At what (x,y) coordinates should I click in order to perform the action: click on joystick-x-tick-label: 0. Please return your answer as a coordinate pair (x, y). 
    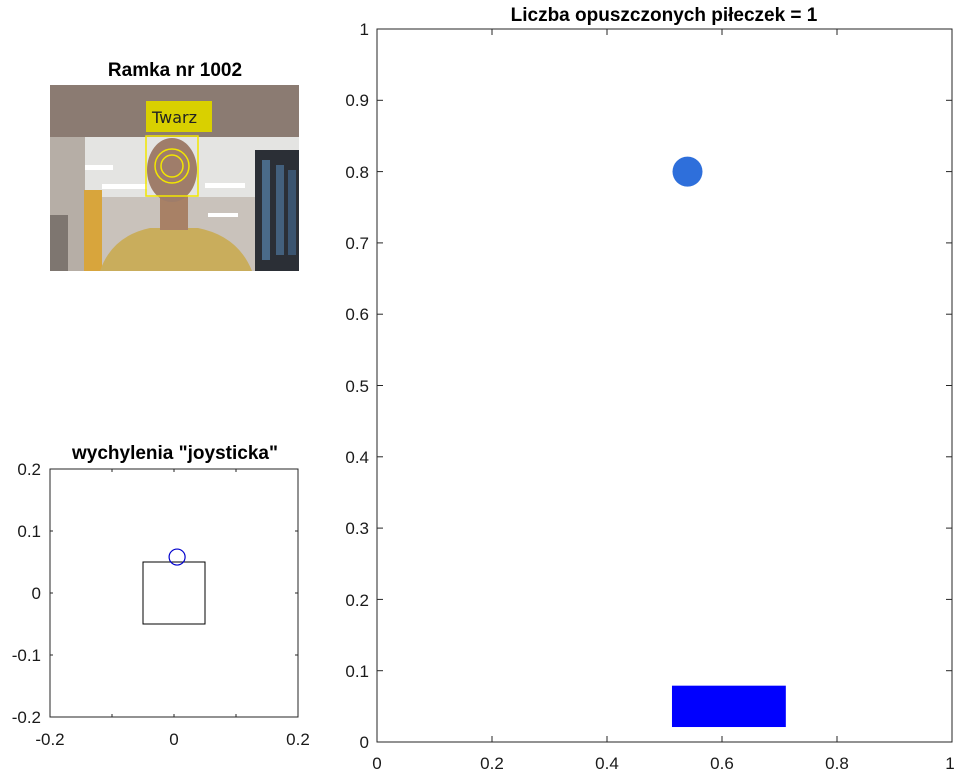
    Looking at the image, I should click on (173, 739).